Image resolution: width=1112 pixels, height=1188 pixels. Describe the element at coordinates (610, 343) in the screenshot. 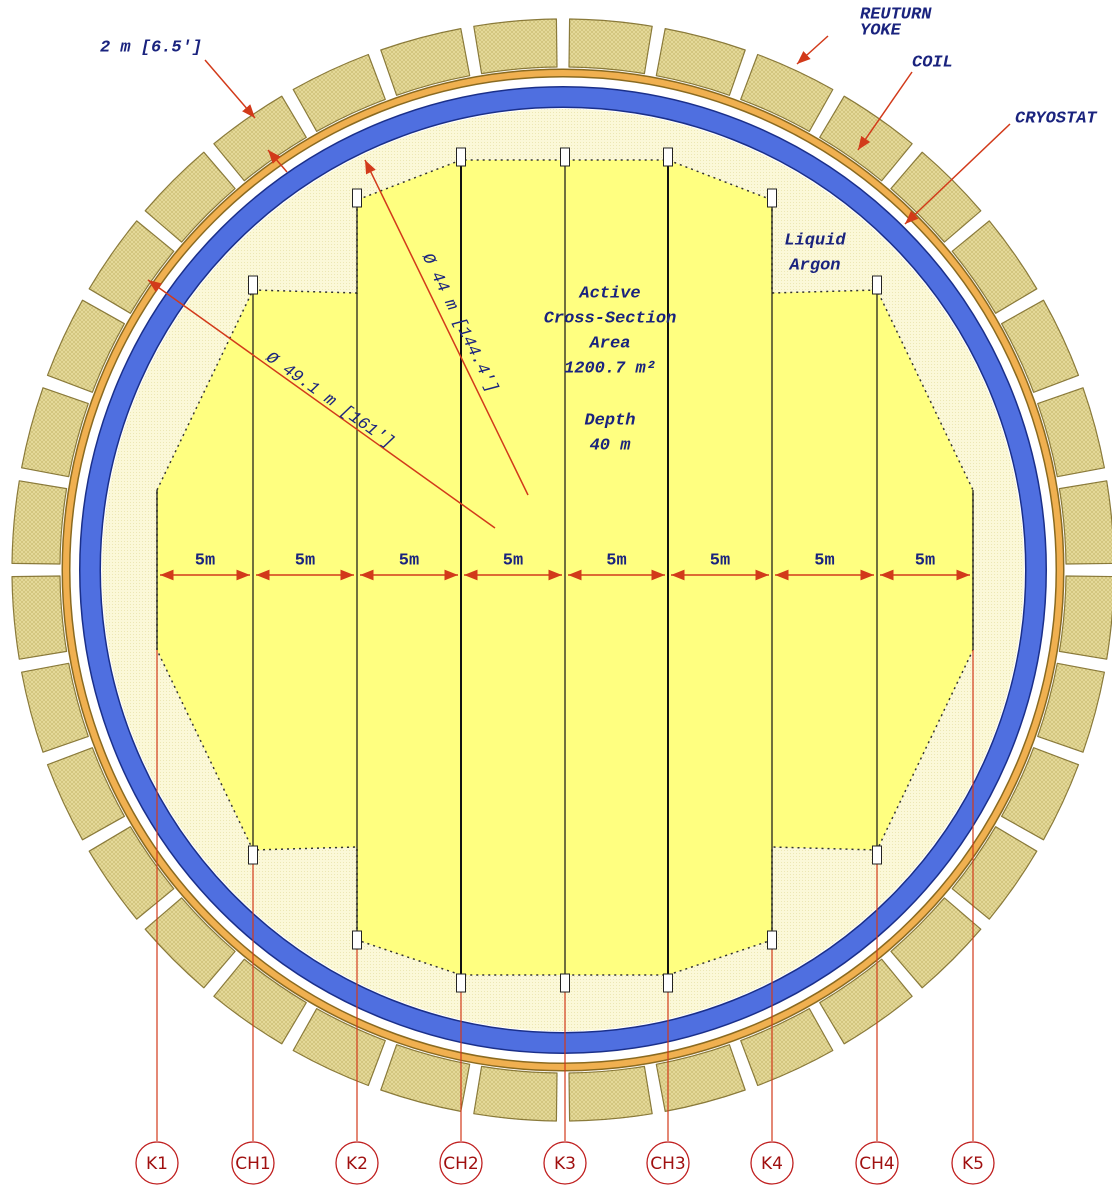

I see `active-label: Area` at that location.